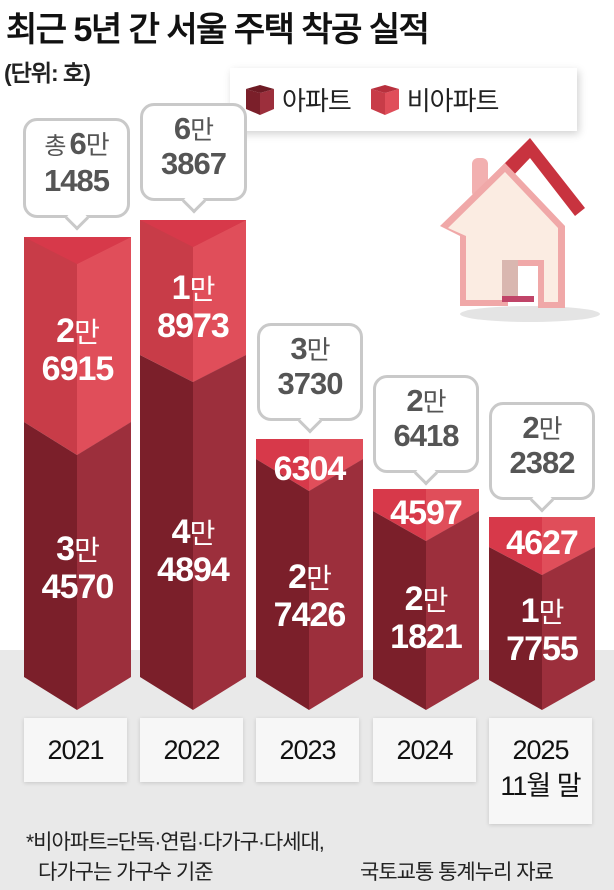 This screenshot has width=614, height=890. I want to click on bar-2025: 4627 1만 7755, so click(542, 613).